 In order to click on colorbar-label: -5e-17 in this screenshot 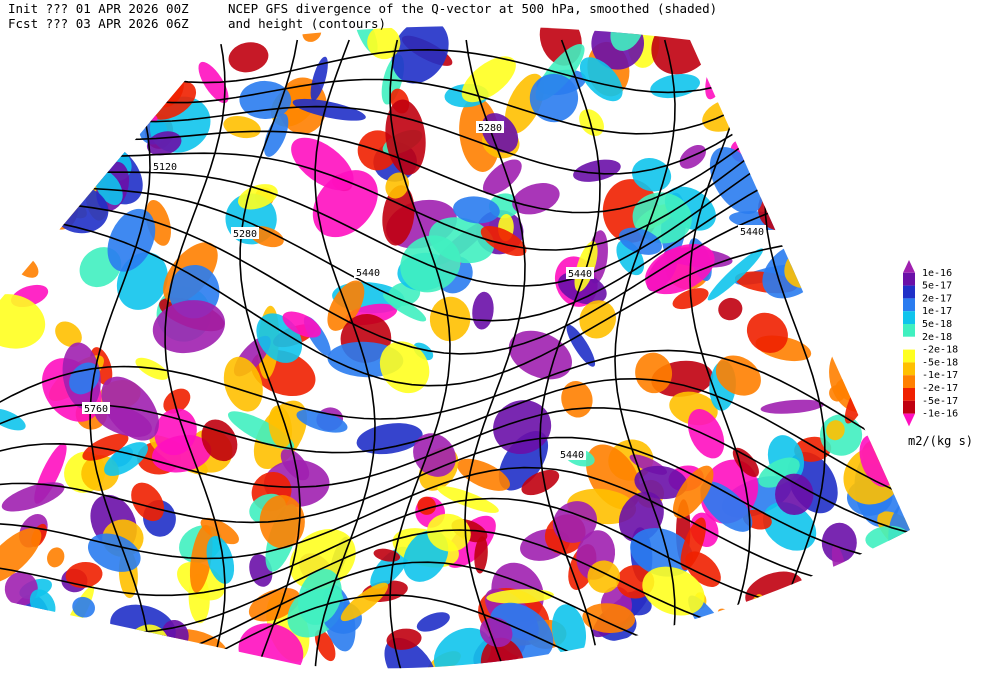, I will do `click(940, 401)`.